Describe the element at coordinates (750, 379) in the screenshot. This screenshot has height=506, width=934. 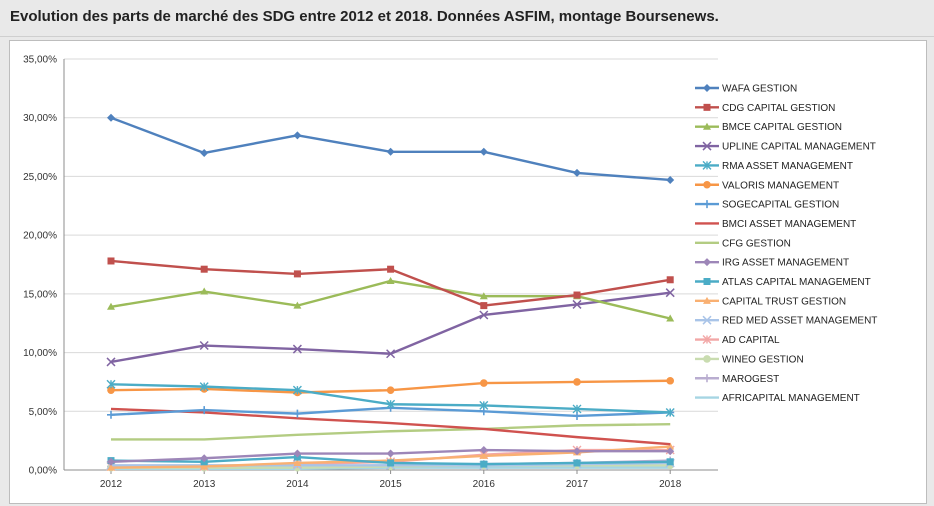
I see `legend-label: MAROGEST` at that location.